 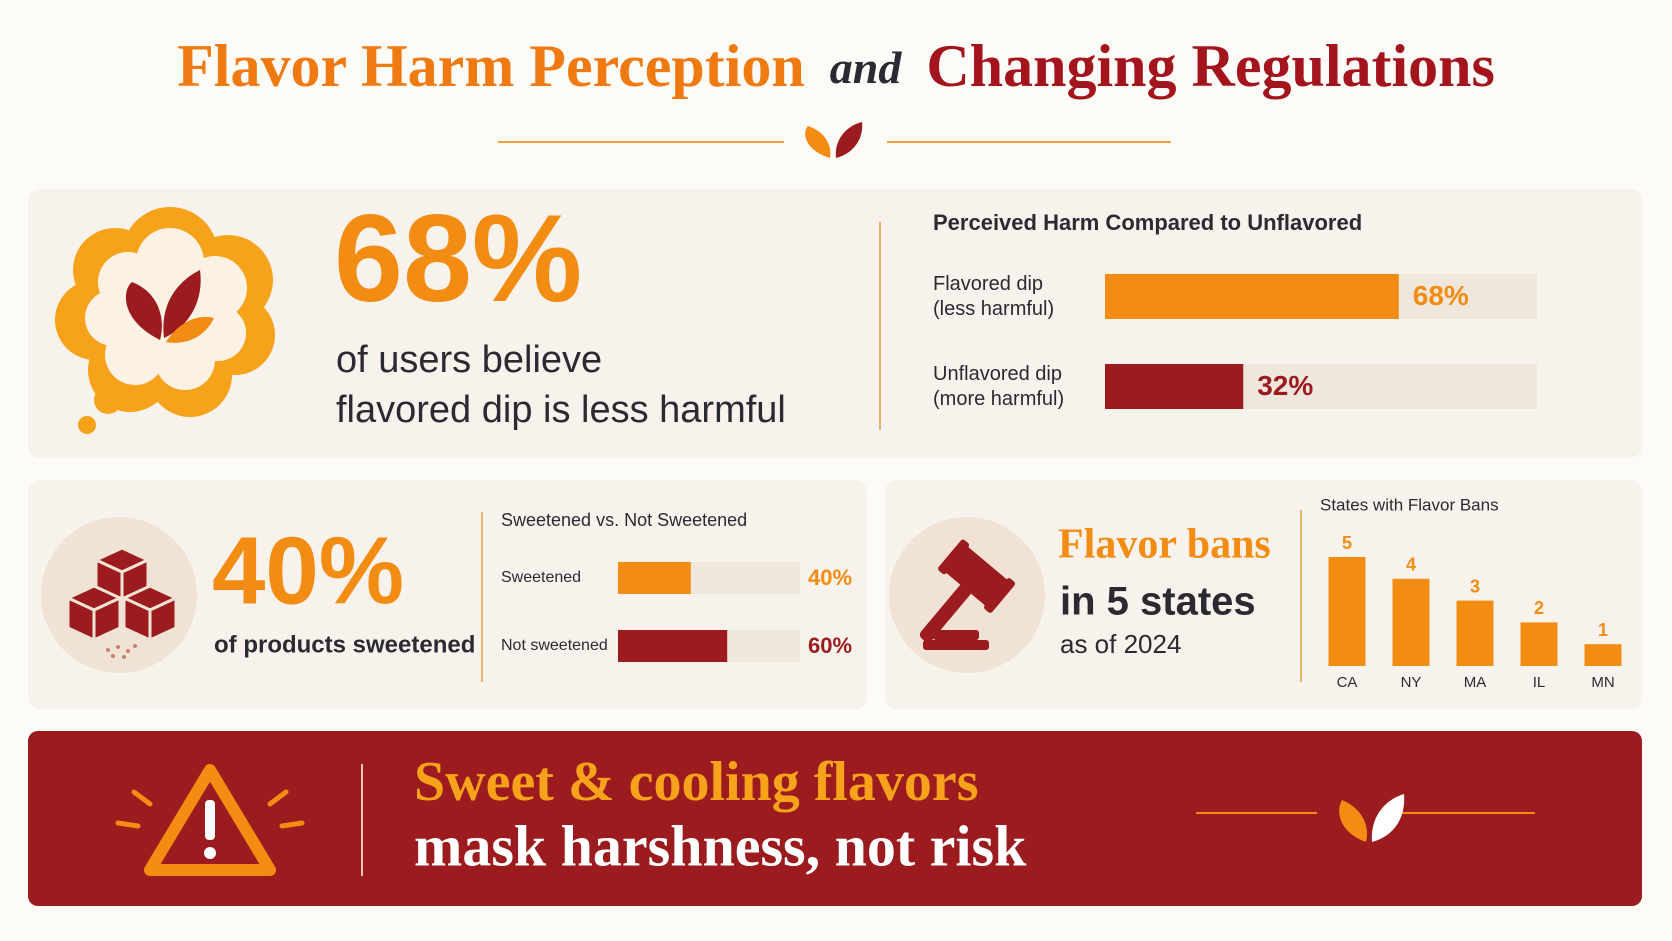 What do you see at coordinates (1158, 602) in the screenshot?
I see `bans-line: in 5 states` at bounding box center [1158, 602].